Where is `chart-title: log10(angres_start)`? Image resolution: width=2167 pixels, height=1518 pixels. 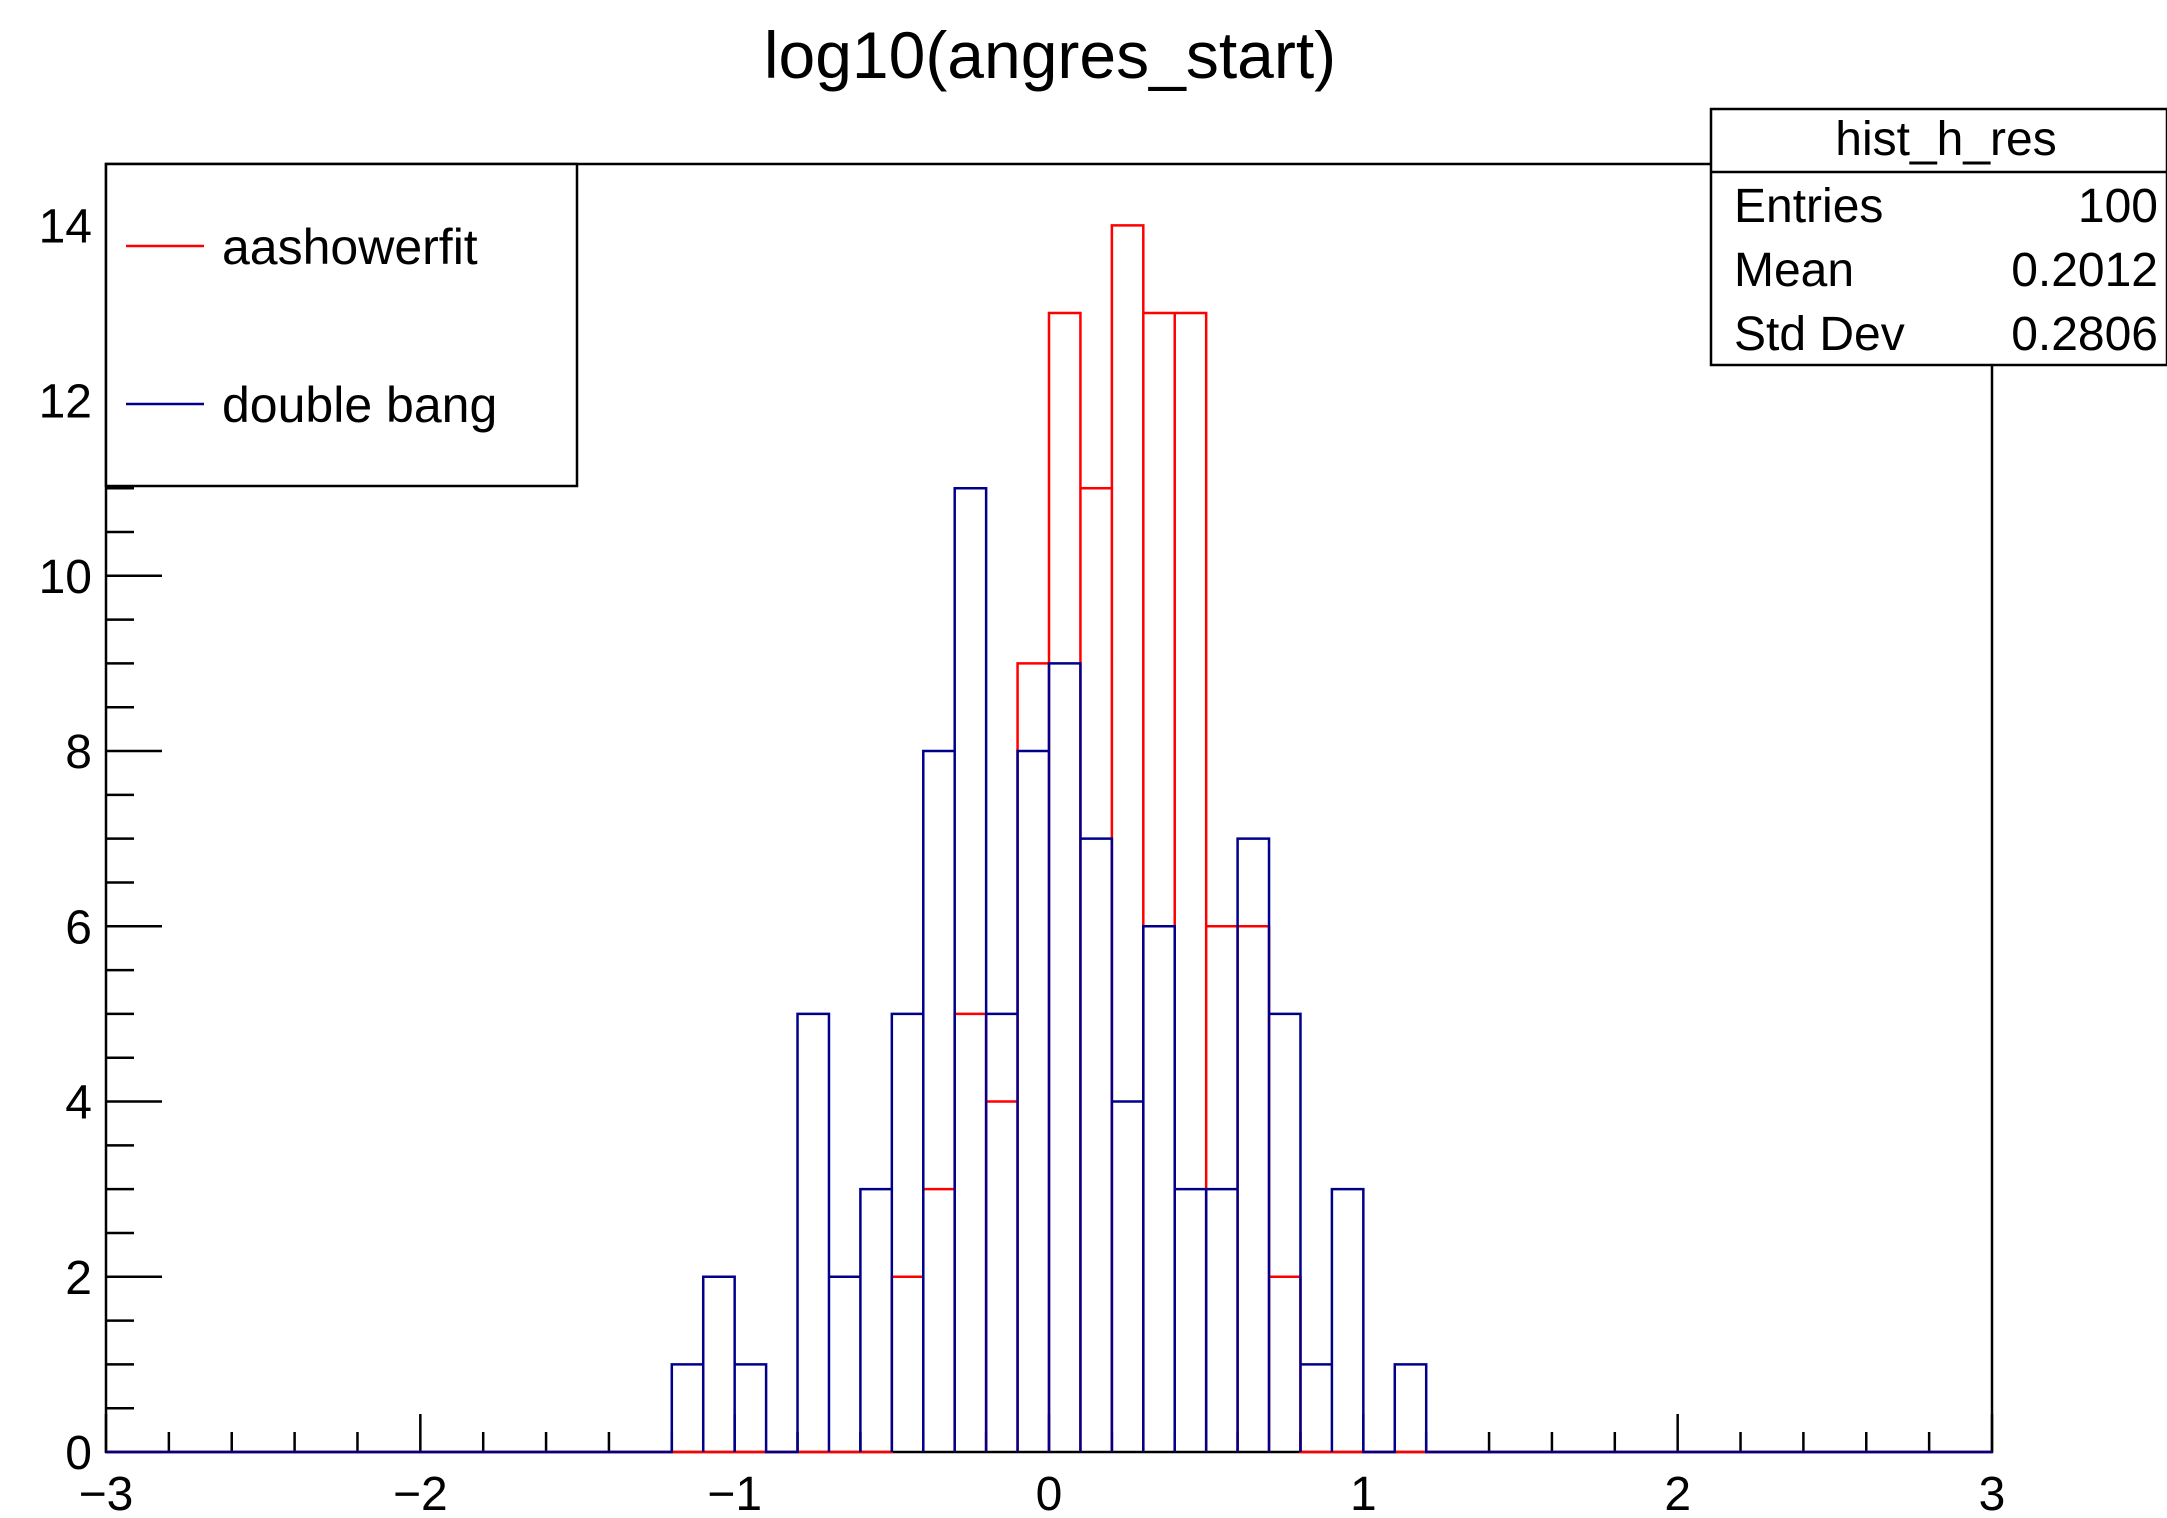
chart-title: log10(angres_start) is located at coordinates (1050, 55).